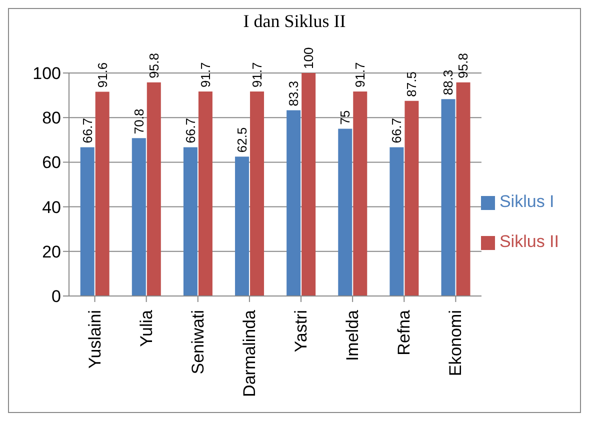  I want to click on y-tick-label: 40, so click(51, 207).